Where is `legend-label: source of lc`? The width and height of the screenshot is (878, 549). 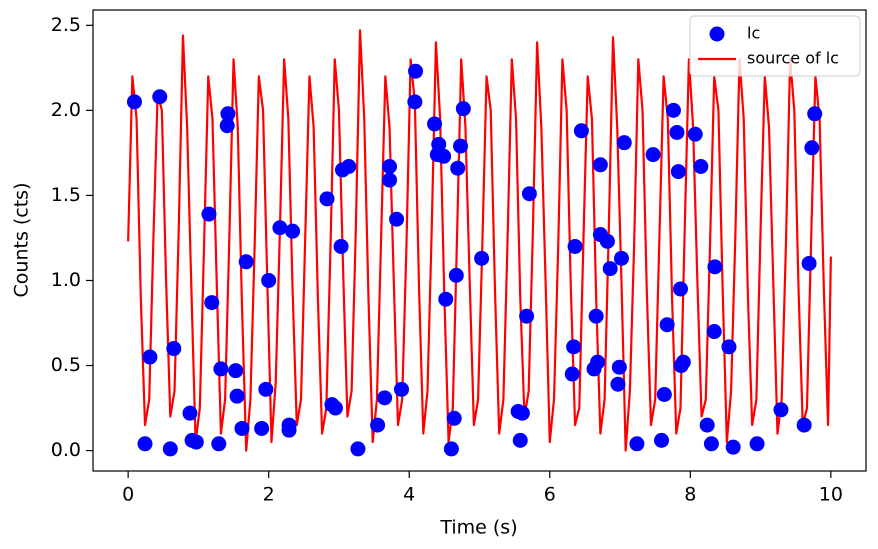 legend-label: source of lc is located at coordinates (793, 58).